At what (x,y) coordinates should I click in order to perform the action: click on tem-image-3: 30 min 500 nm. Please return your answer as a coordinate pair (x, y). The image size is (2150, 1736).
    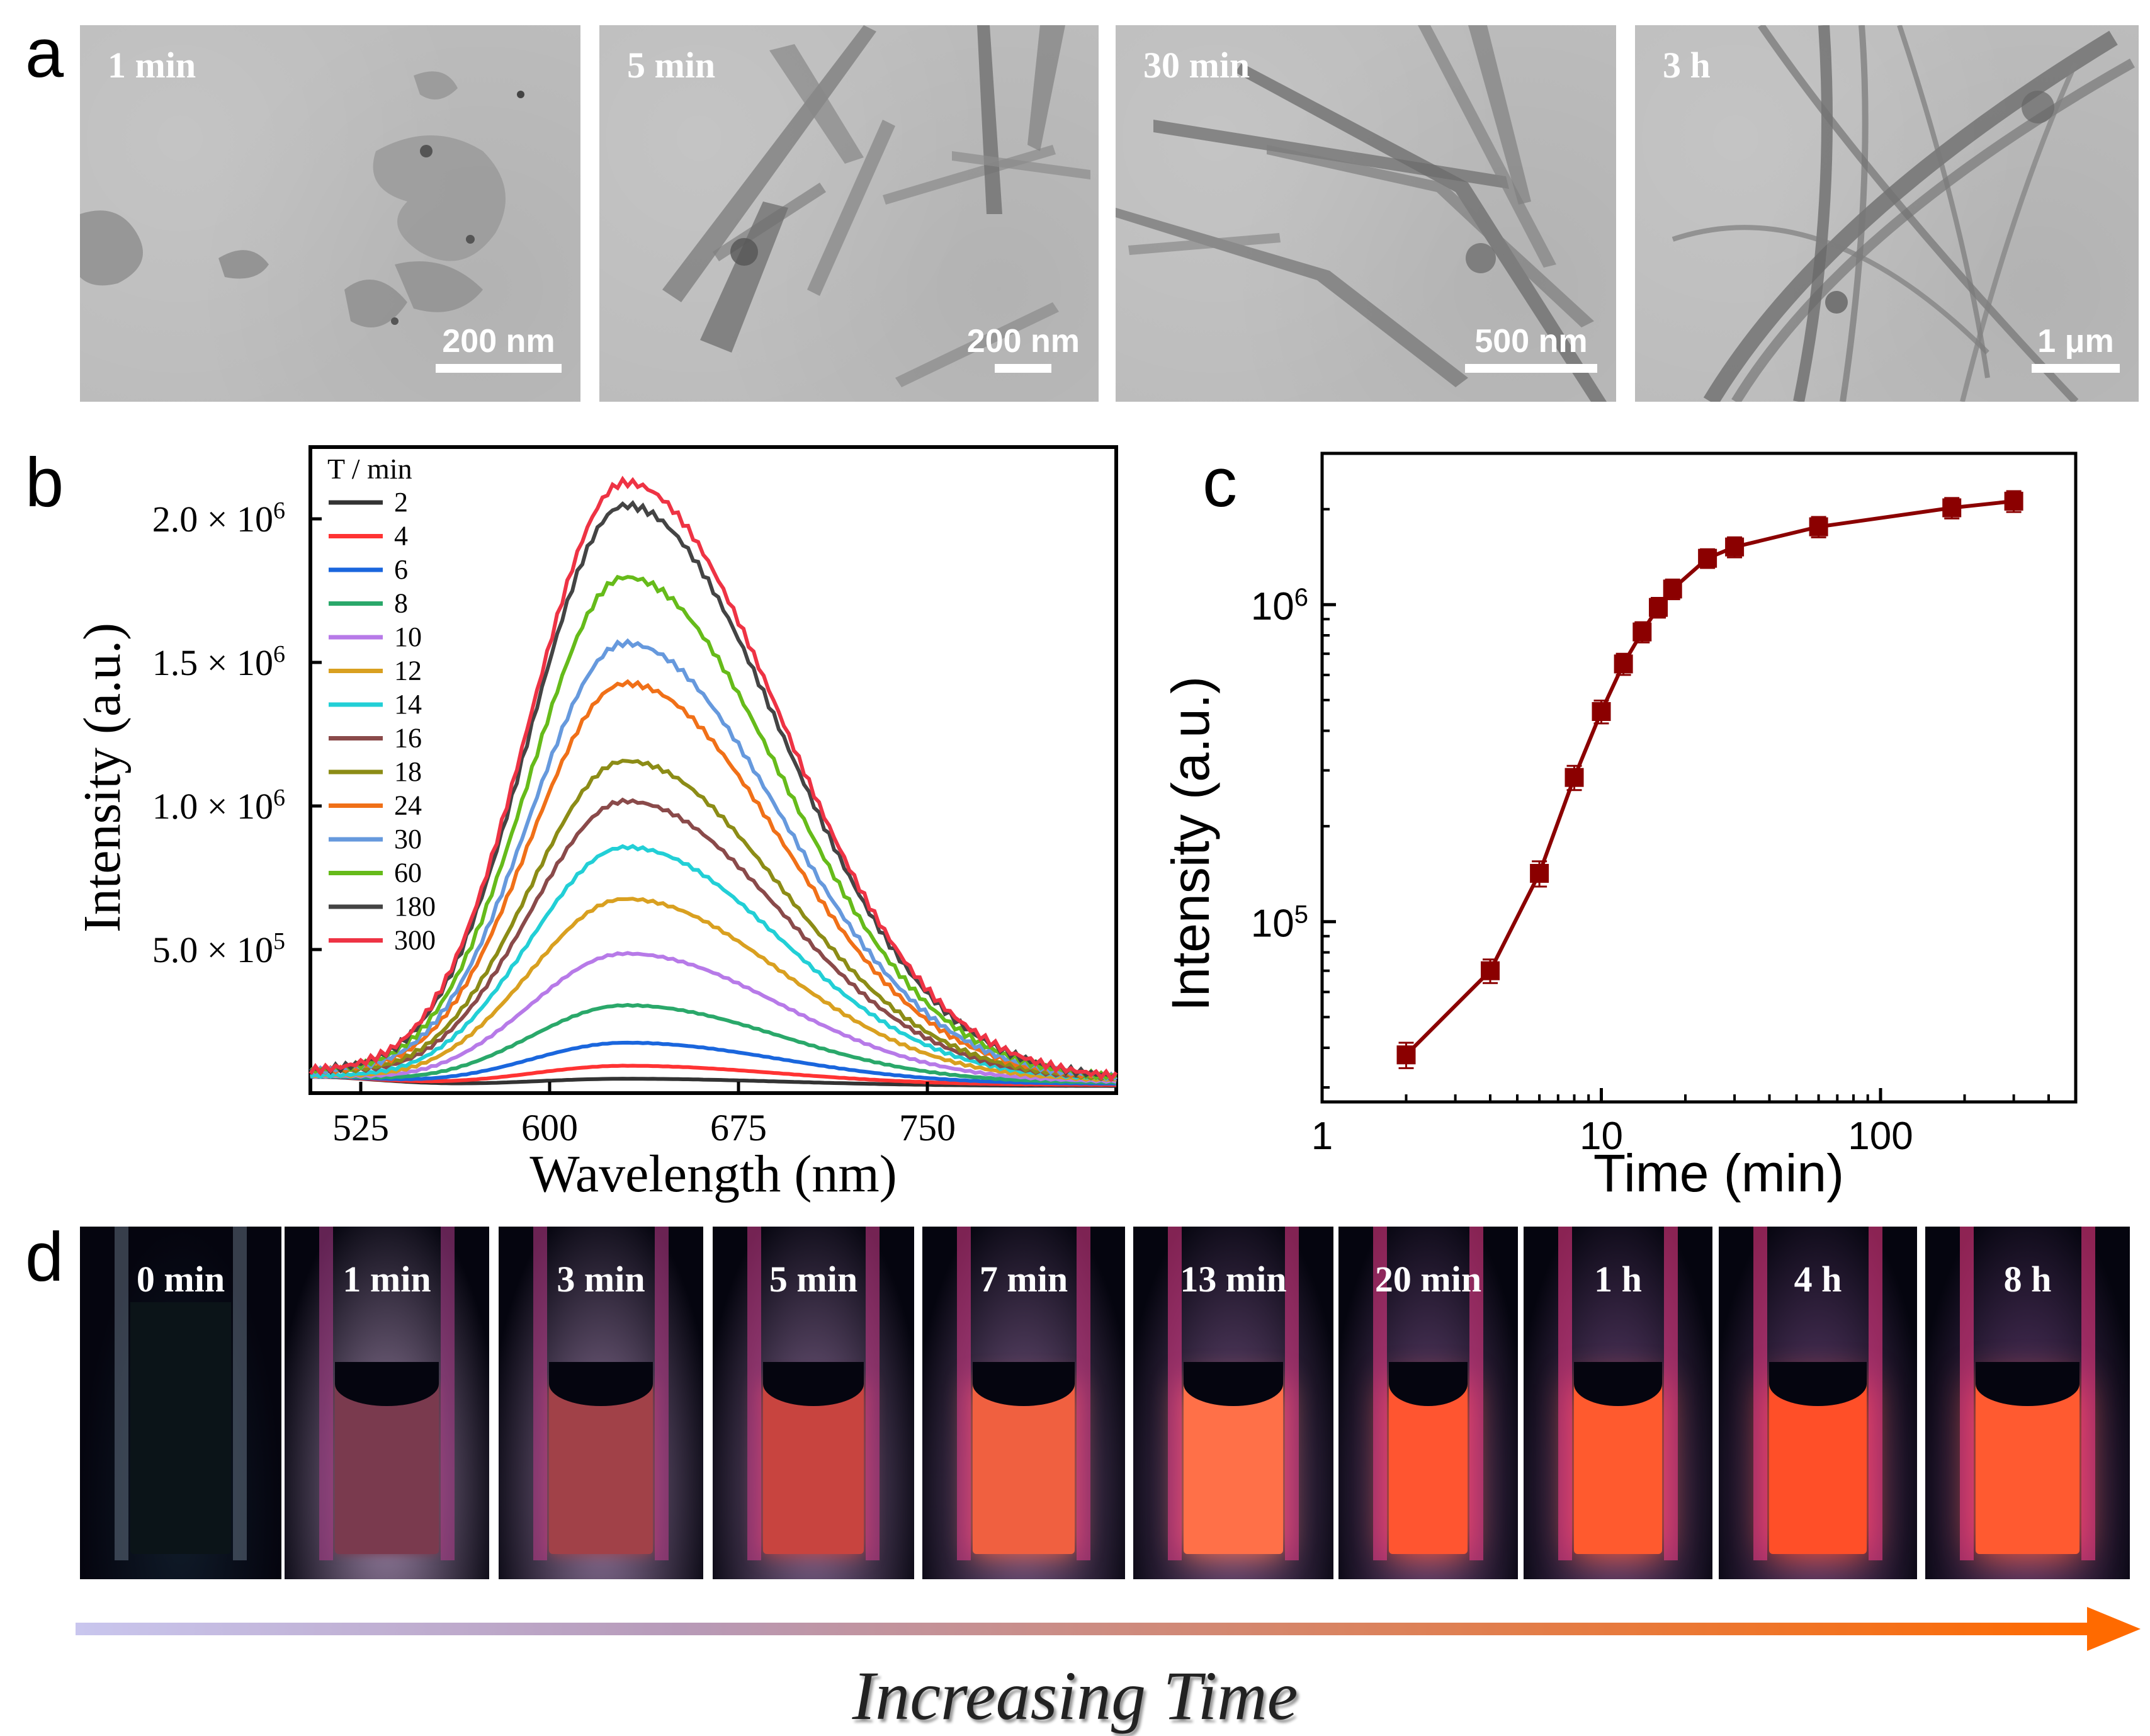
    Looking at the image, I should click on (1366, 213).